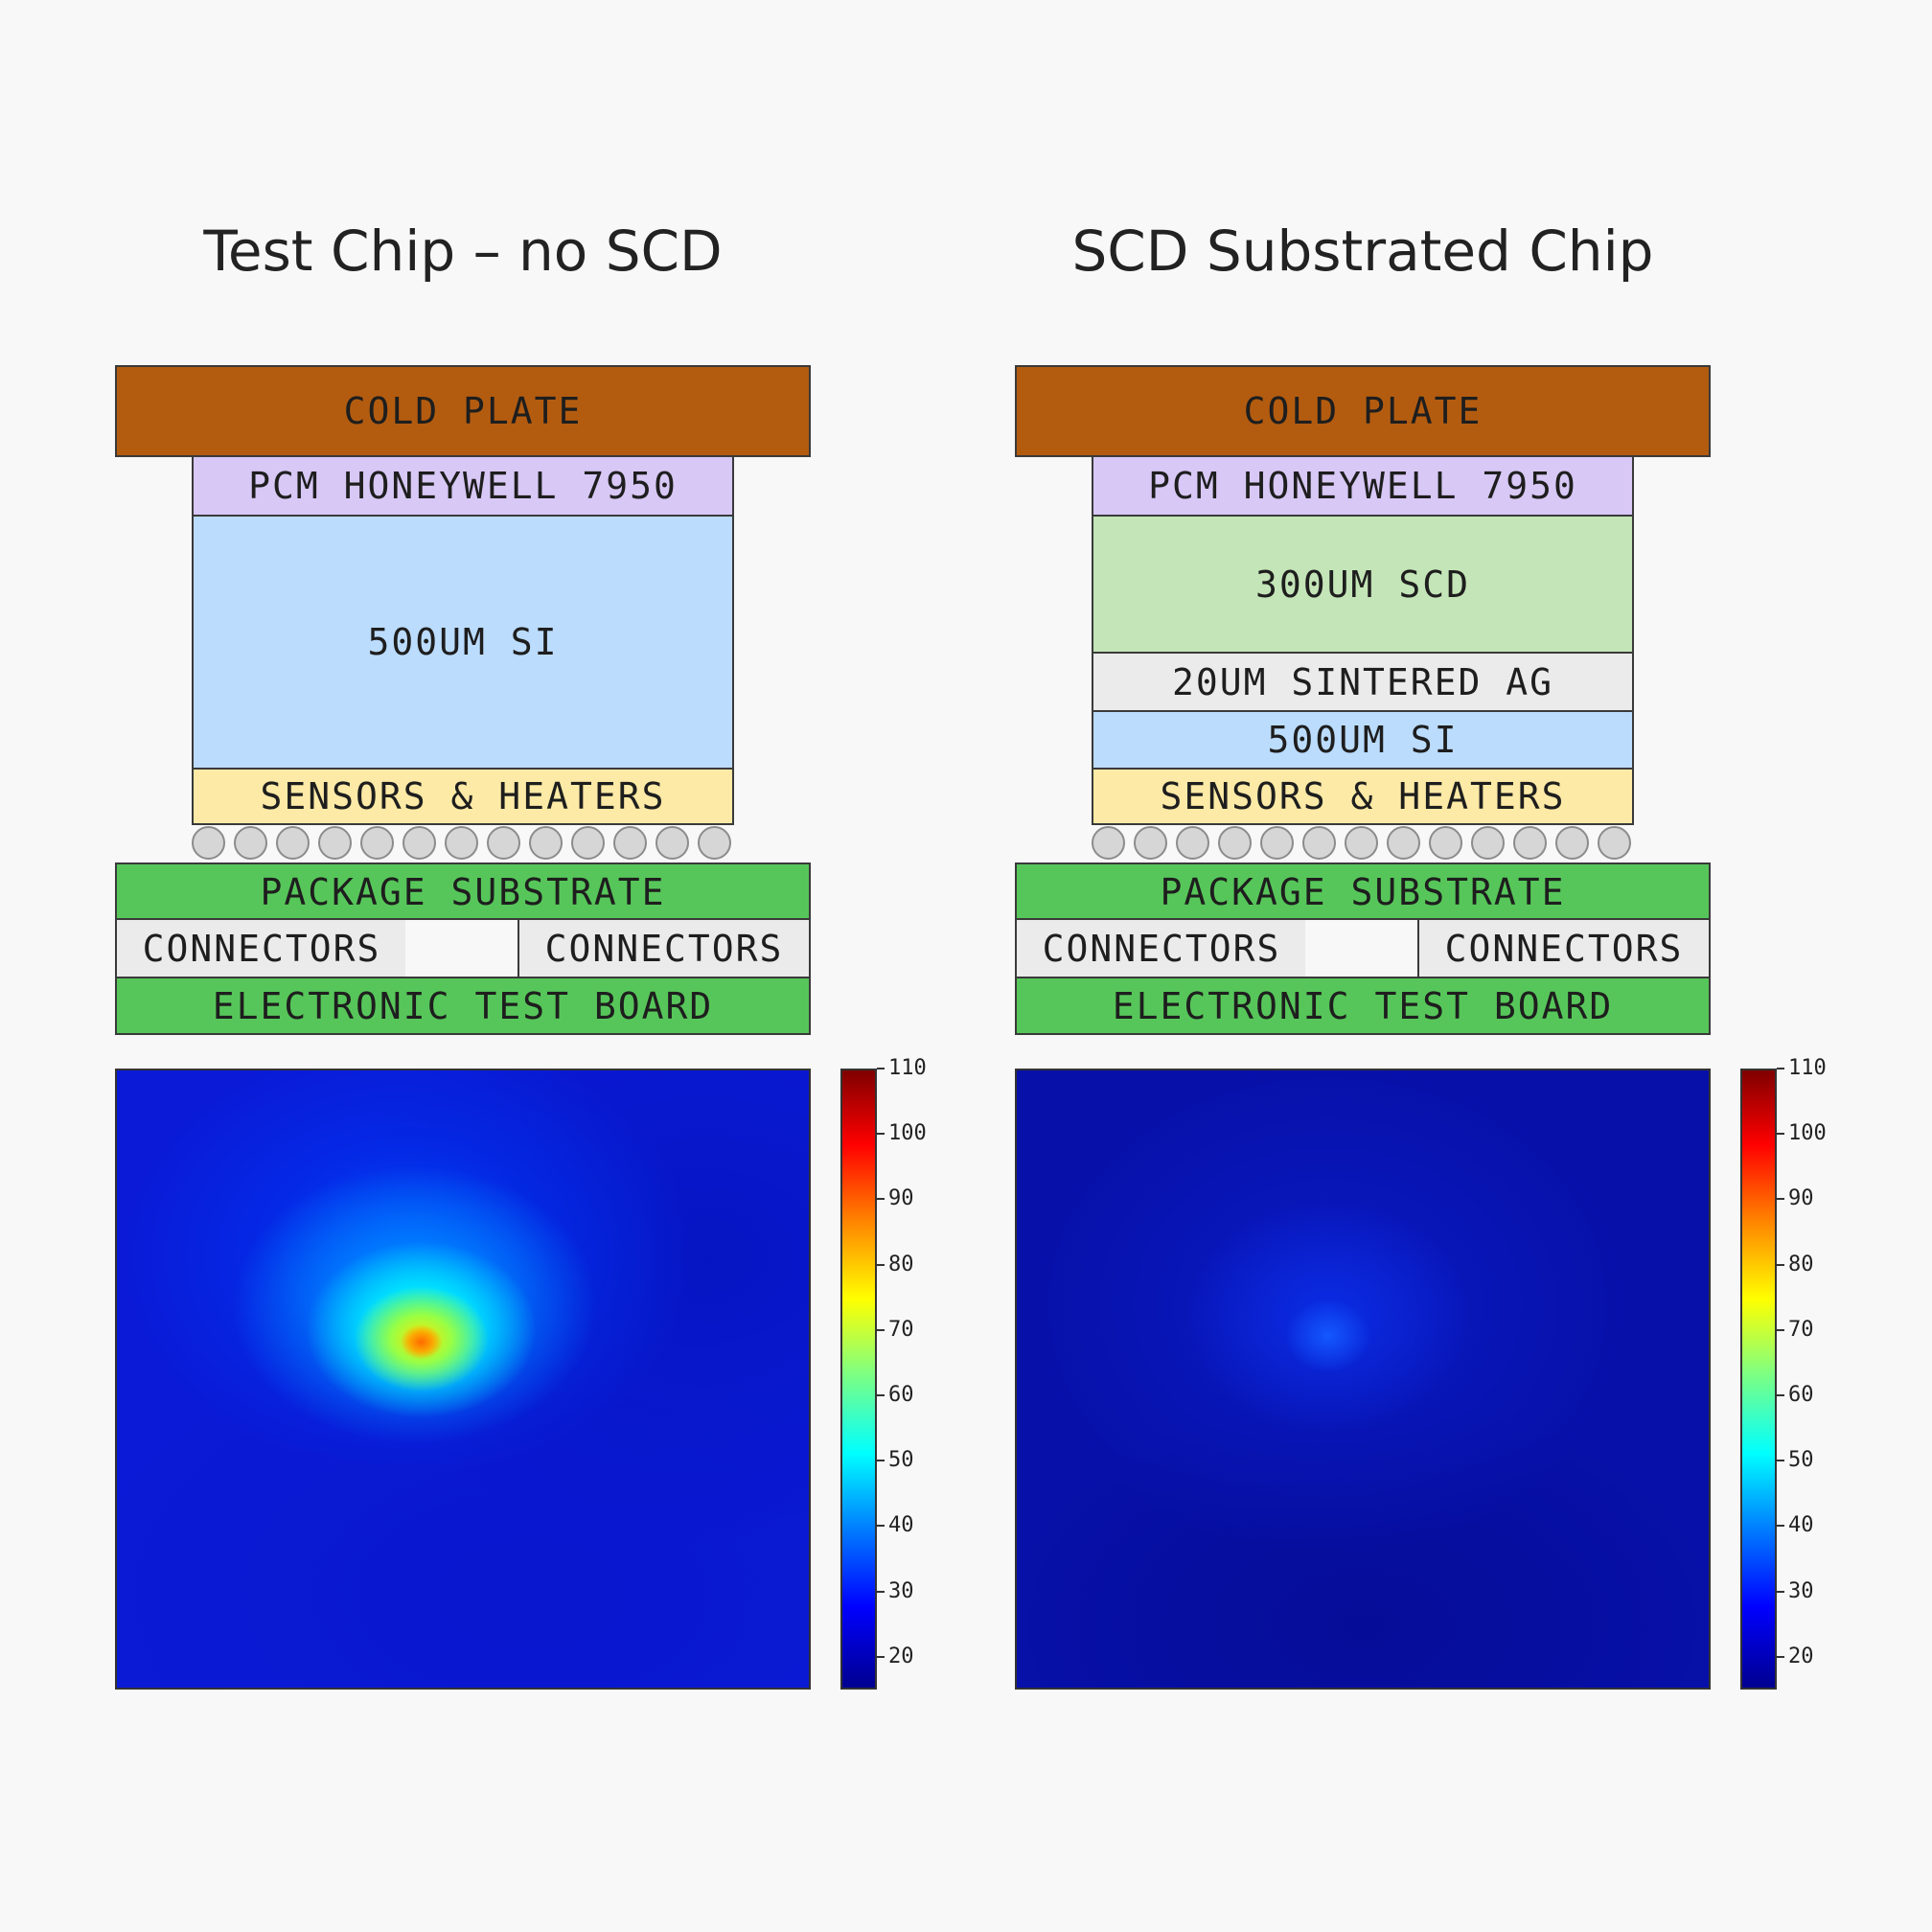  Describe the element at coordinates (1363, 584) in the screenshot. I see `scd-layer: 300UM SCD` at that location.